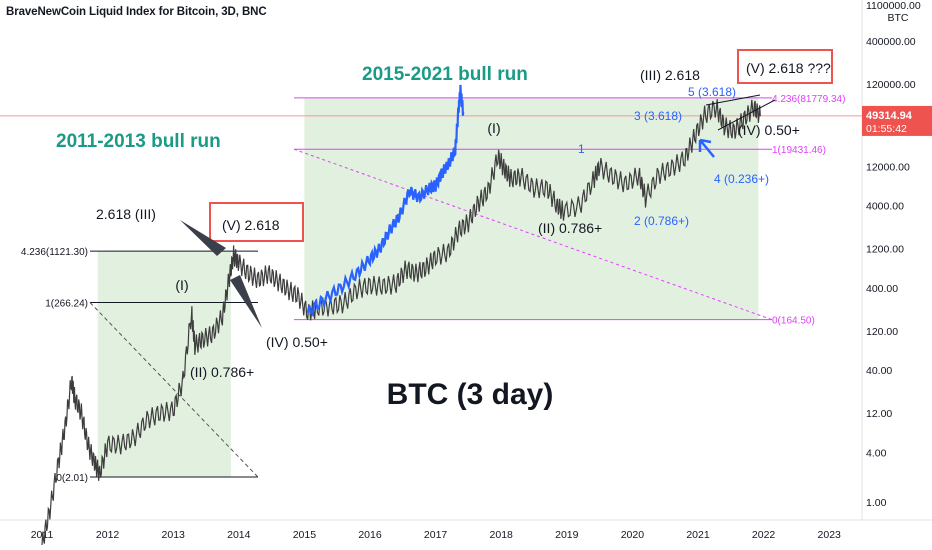 The height and width of the screenshot is (550, 932). I want to click on bar-countdown: 01:55:42, so click(886, 129).